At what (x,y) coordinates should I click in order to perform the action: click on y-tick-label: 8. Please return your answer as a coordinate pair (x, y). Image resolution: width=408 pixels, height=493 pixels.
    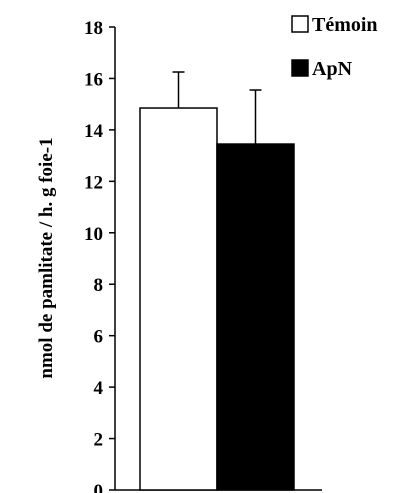
    Looking at the image, I should click on (99, 285).